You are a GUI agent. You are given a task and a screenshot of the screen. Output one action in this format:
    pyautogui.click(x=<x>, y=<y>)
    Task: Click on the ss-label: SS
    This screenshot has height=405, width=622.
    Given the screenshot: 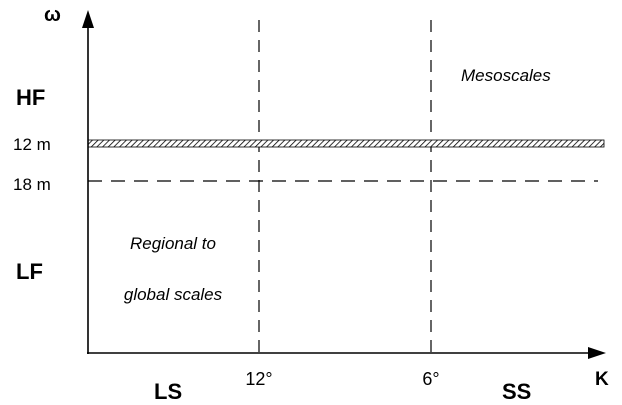 What is the action you would take?
    pyautogui.click(x=516, y=391)
    